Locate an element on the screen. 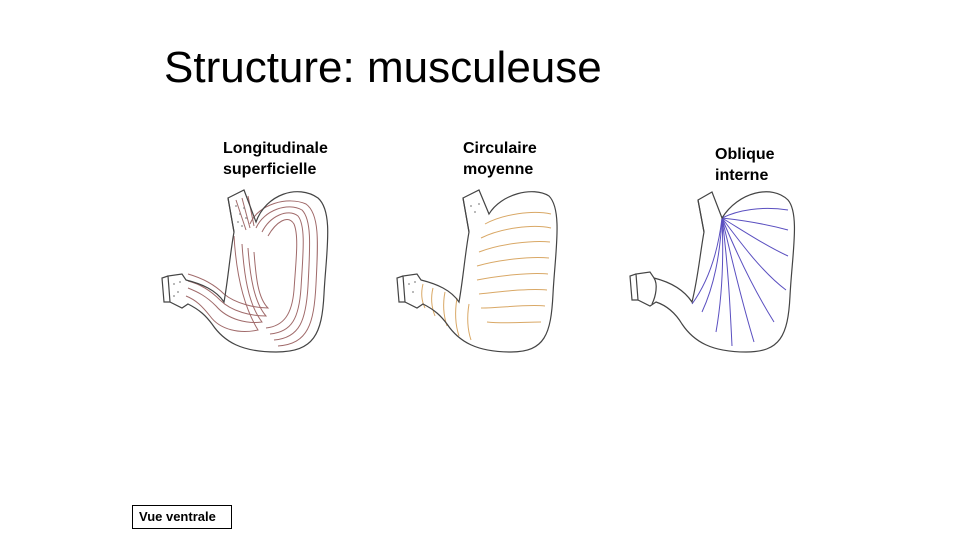 This screenshot has height=540, width=960. oblique-fibers is located at coordinates (740, 277).